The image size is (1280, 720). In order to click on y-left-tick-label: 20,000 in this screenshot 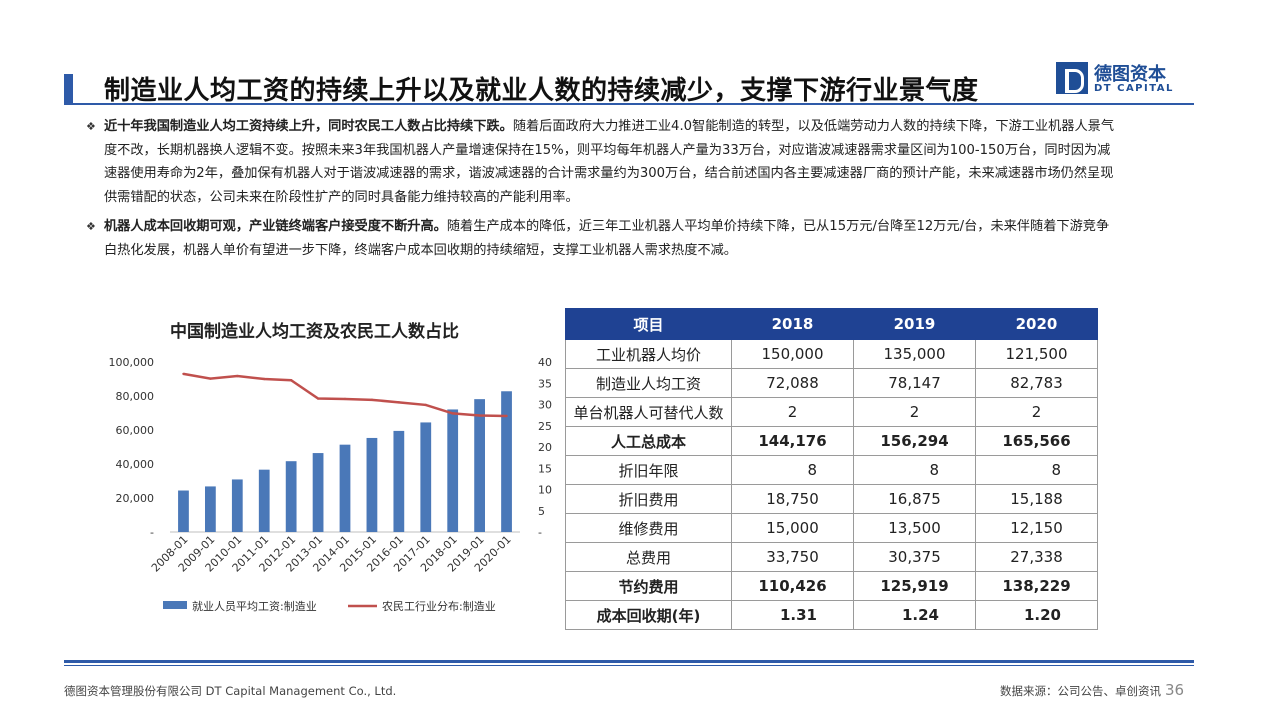, I will do `click(135, 498)`.